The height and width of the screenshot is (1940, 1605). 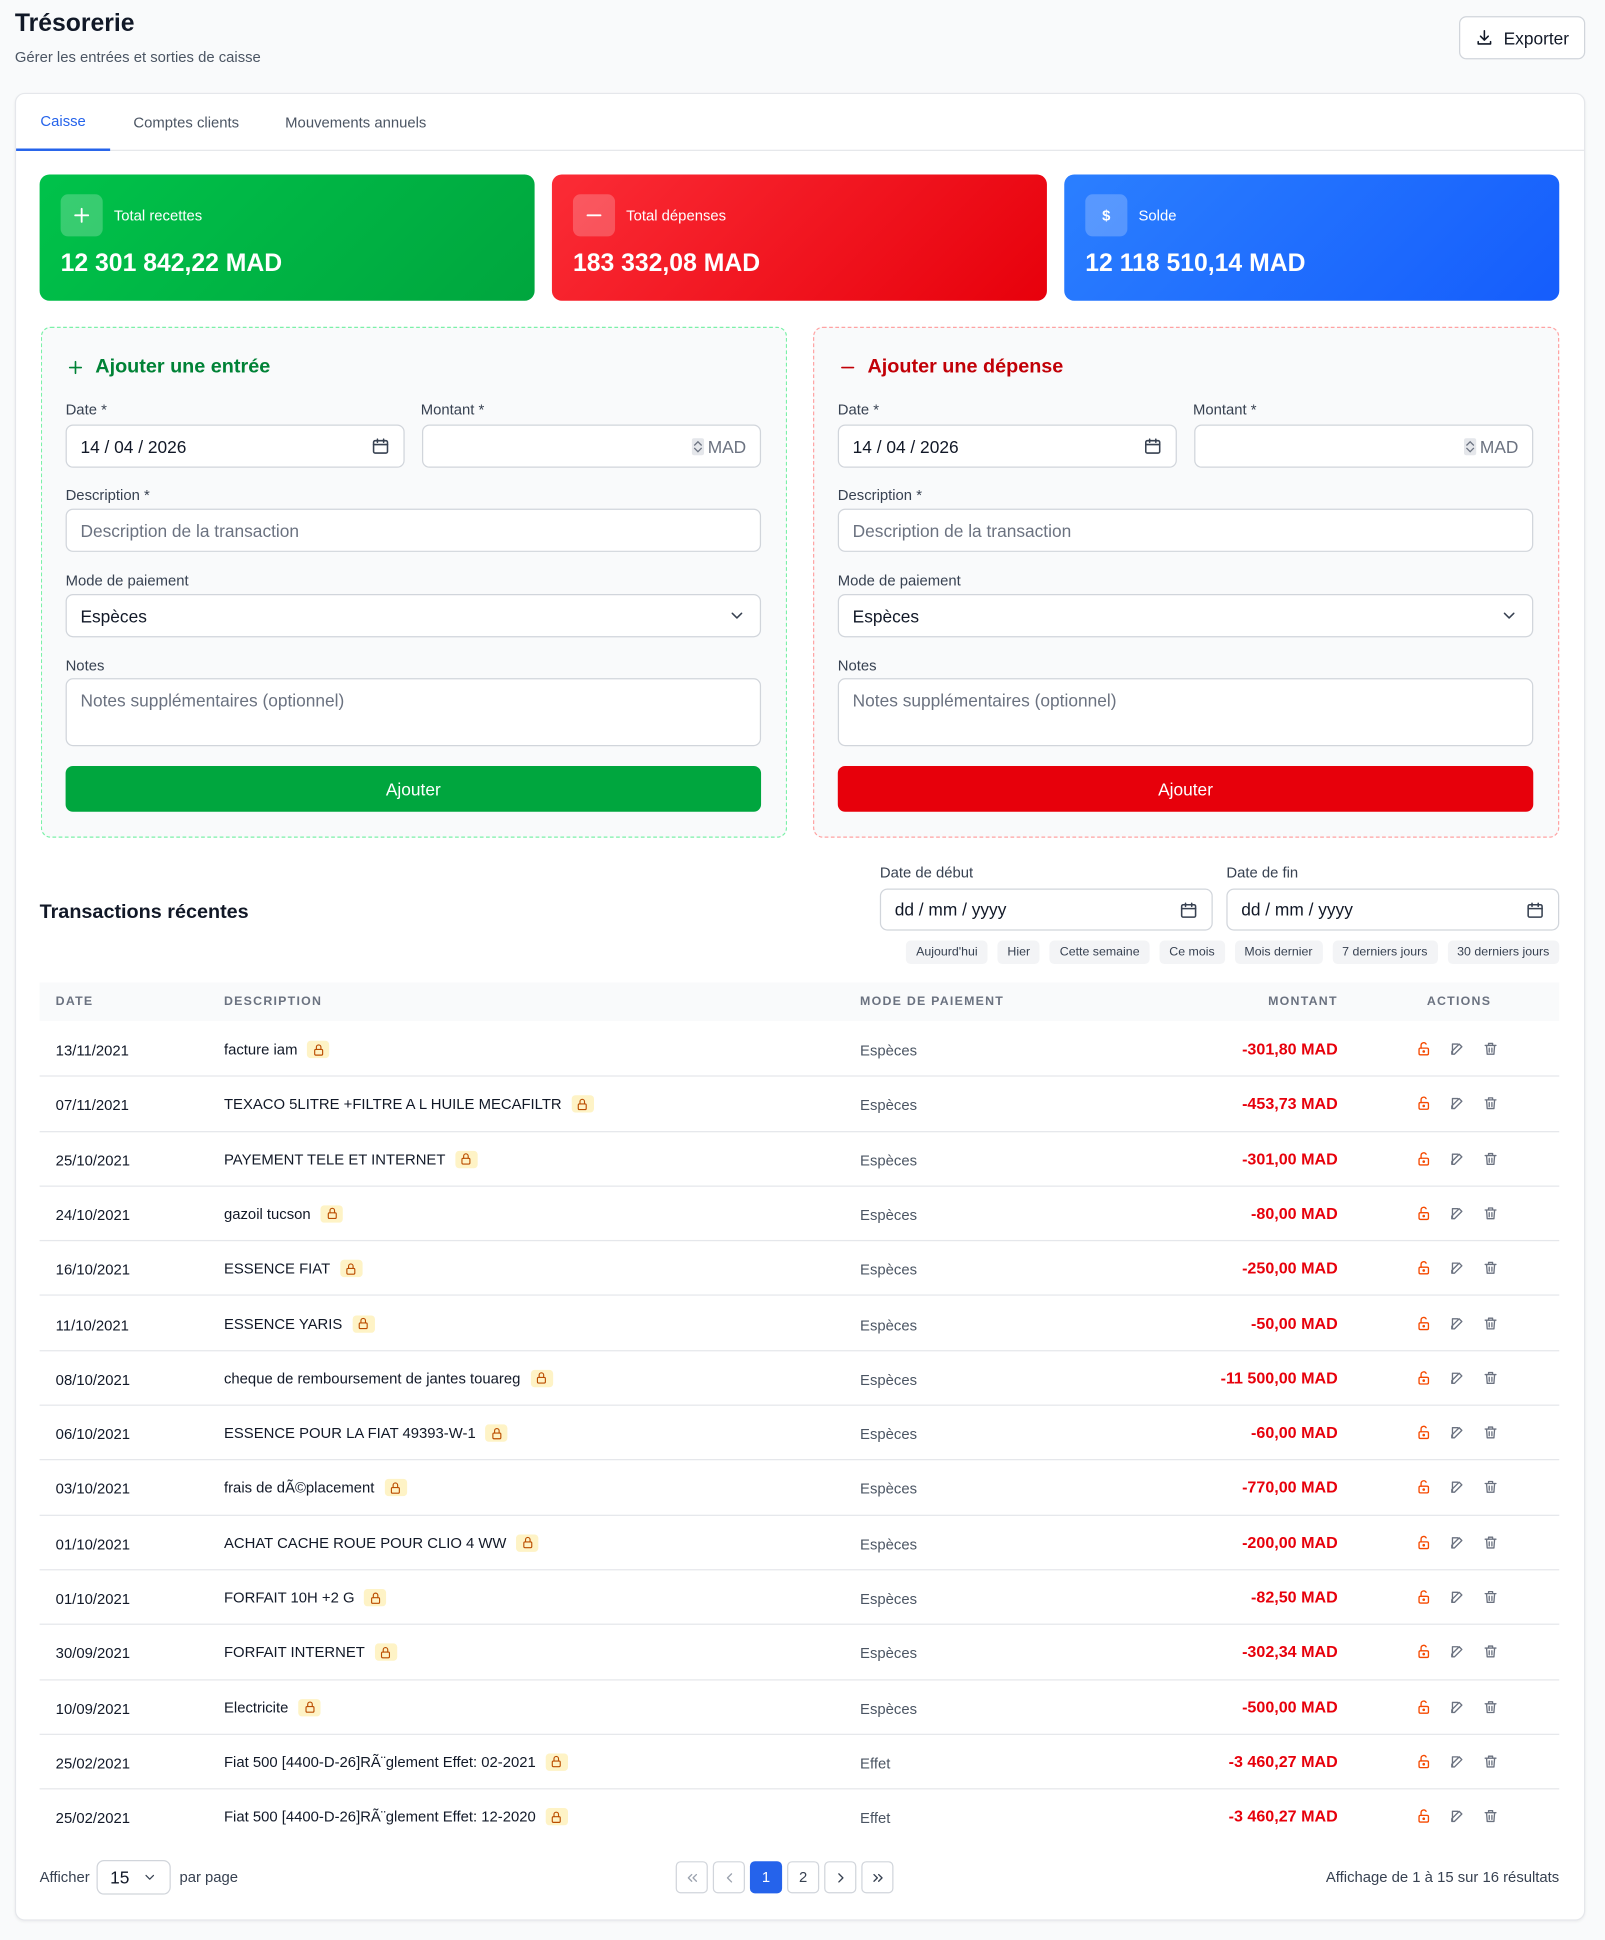 What do you see at coordinates (1099, 952) in the screenshot?
I see `preset-chip: Cette semaine` at bounding box center [1099, 952].